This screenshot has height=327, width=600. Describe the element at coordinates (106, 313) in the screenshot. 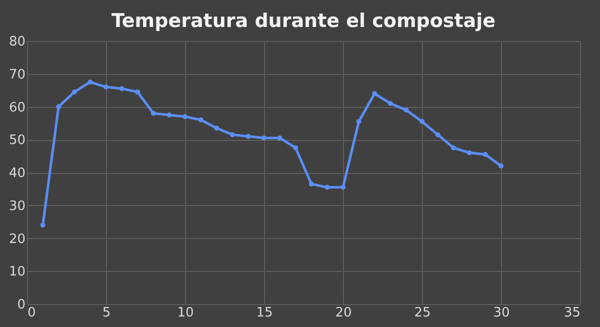

I see `x-tick-label: 5` at that location.